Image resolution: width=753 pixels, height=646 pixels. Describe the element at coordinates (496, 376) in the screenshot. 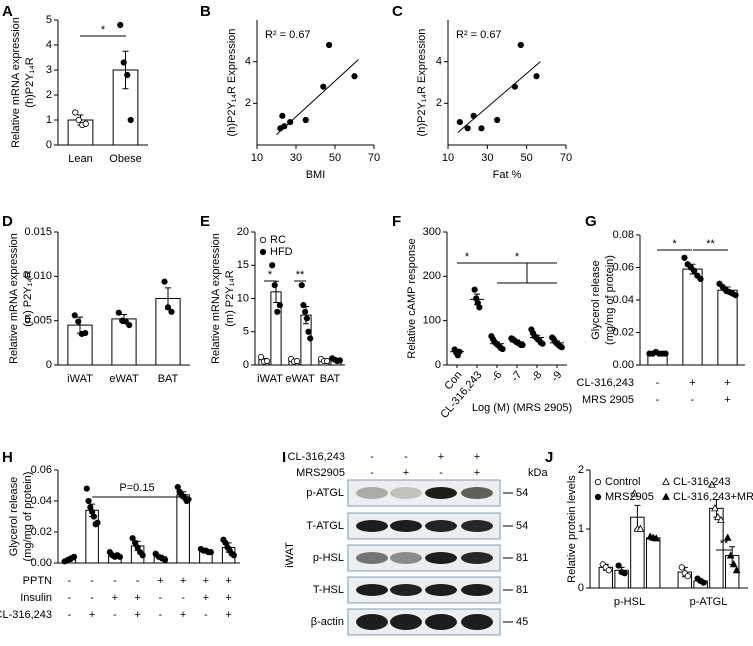

I see `x-tick-label: -6` at that location.